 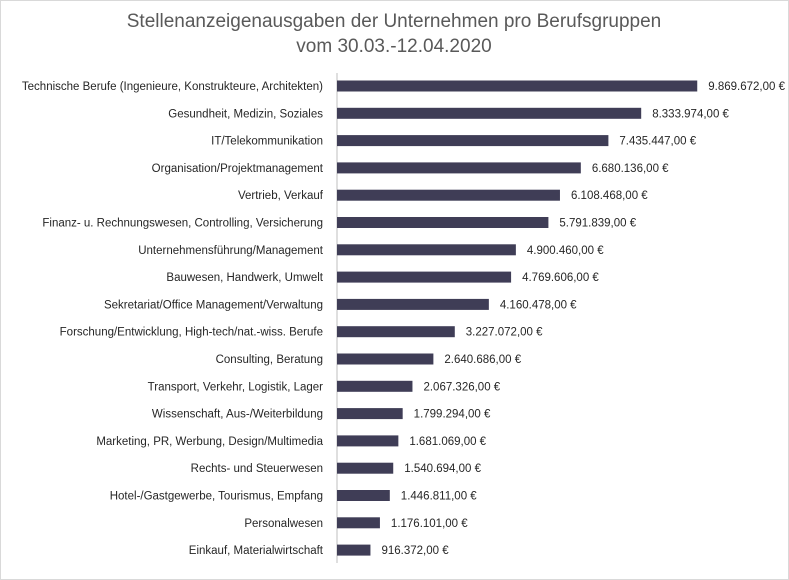 What do you see at coordinates (216, 497) in the screenshot?
I see `category-label: Hotel-/Gastgewerbe, Tourismus, Empfang` at bounding box center [216, 497].